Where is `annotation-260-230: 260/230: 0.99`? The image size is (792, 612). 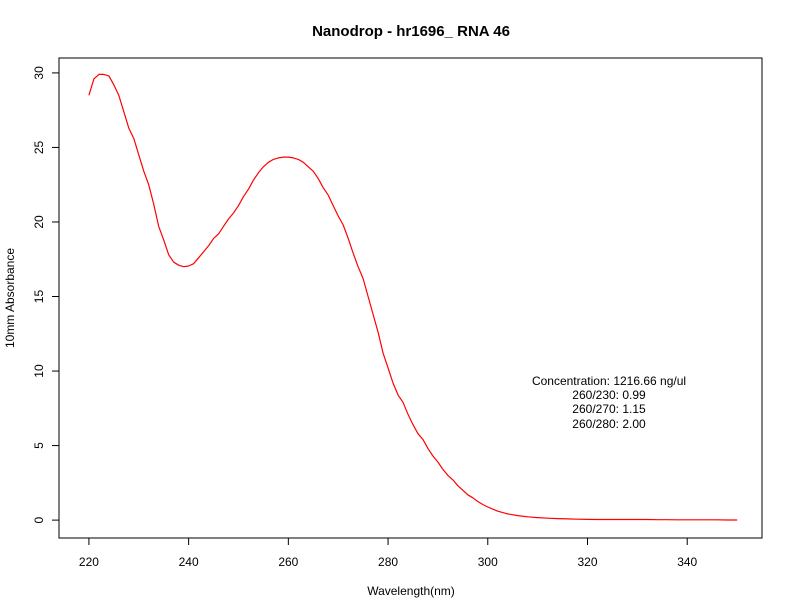 annotation-260-230: 260/230: 0.99 is located at coordinates (609, 395).